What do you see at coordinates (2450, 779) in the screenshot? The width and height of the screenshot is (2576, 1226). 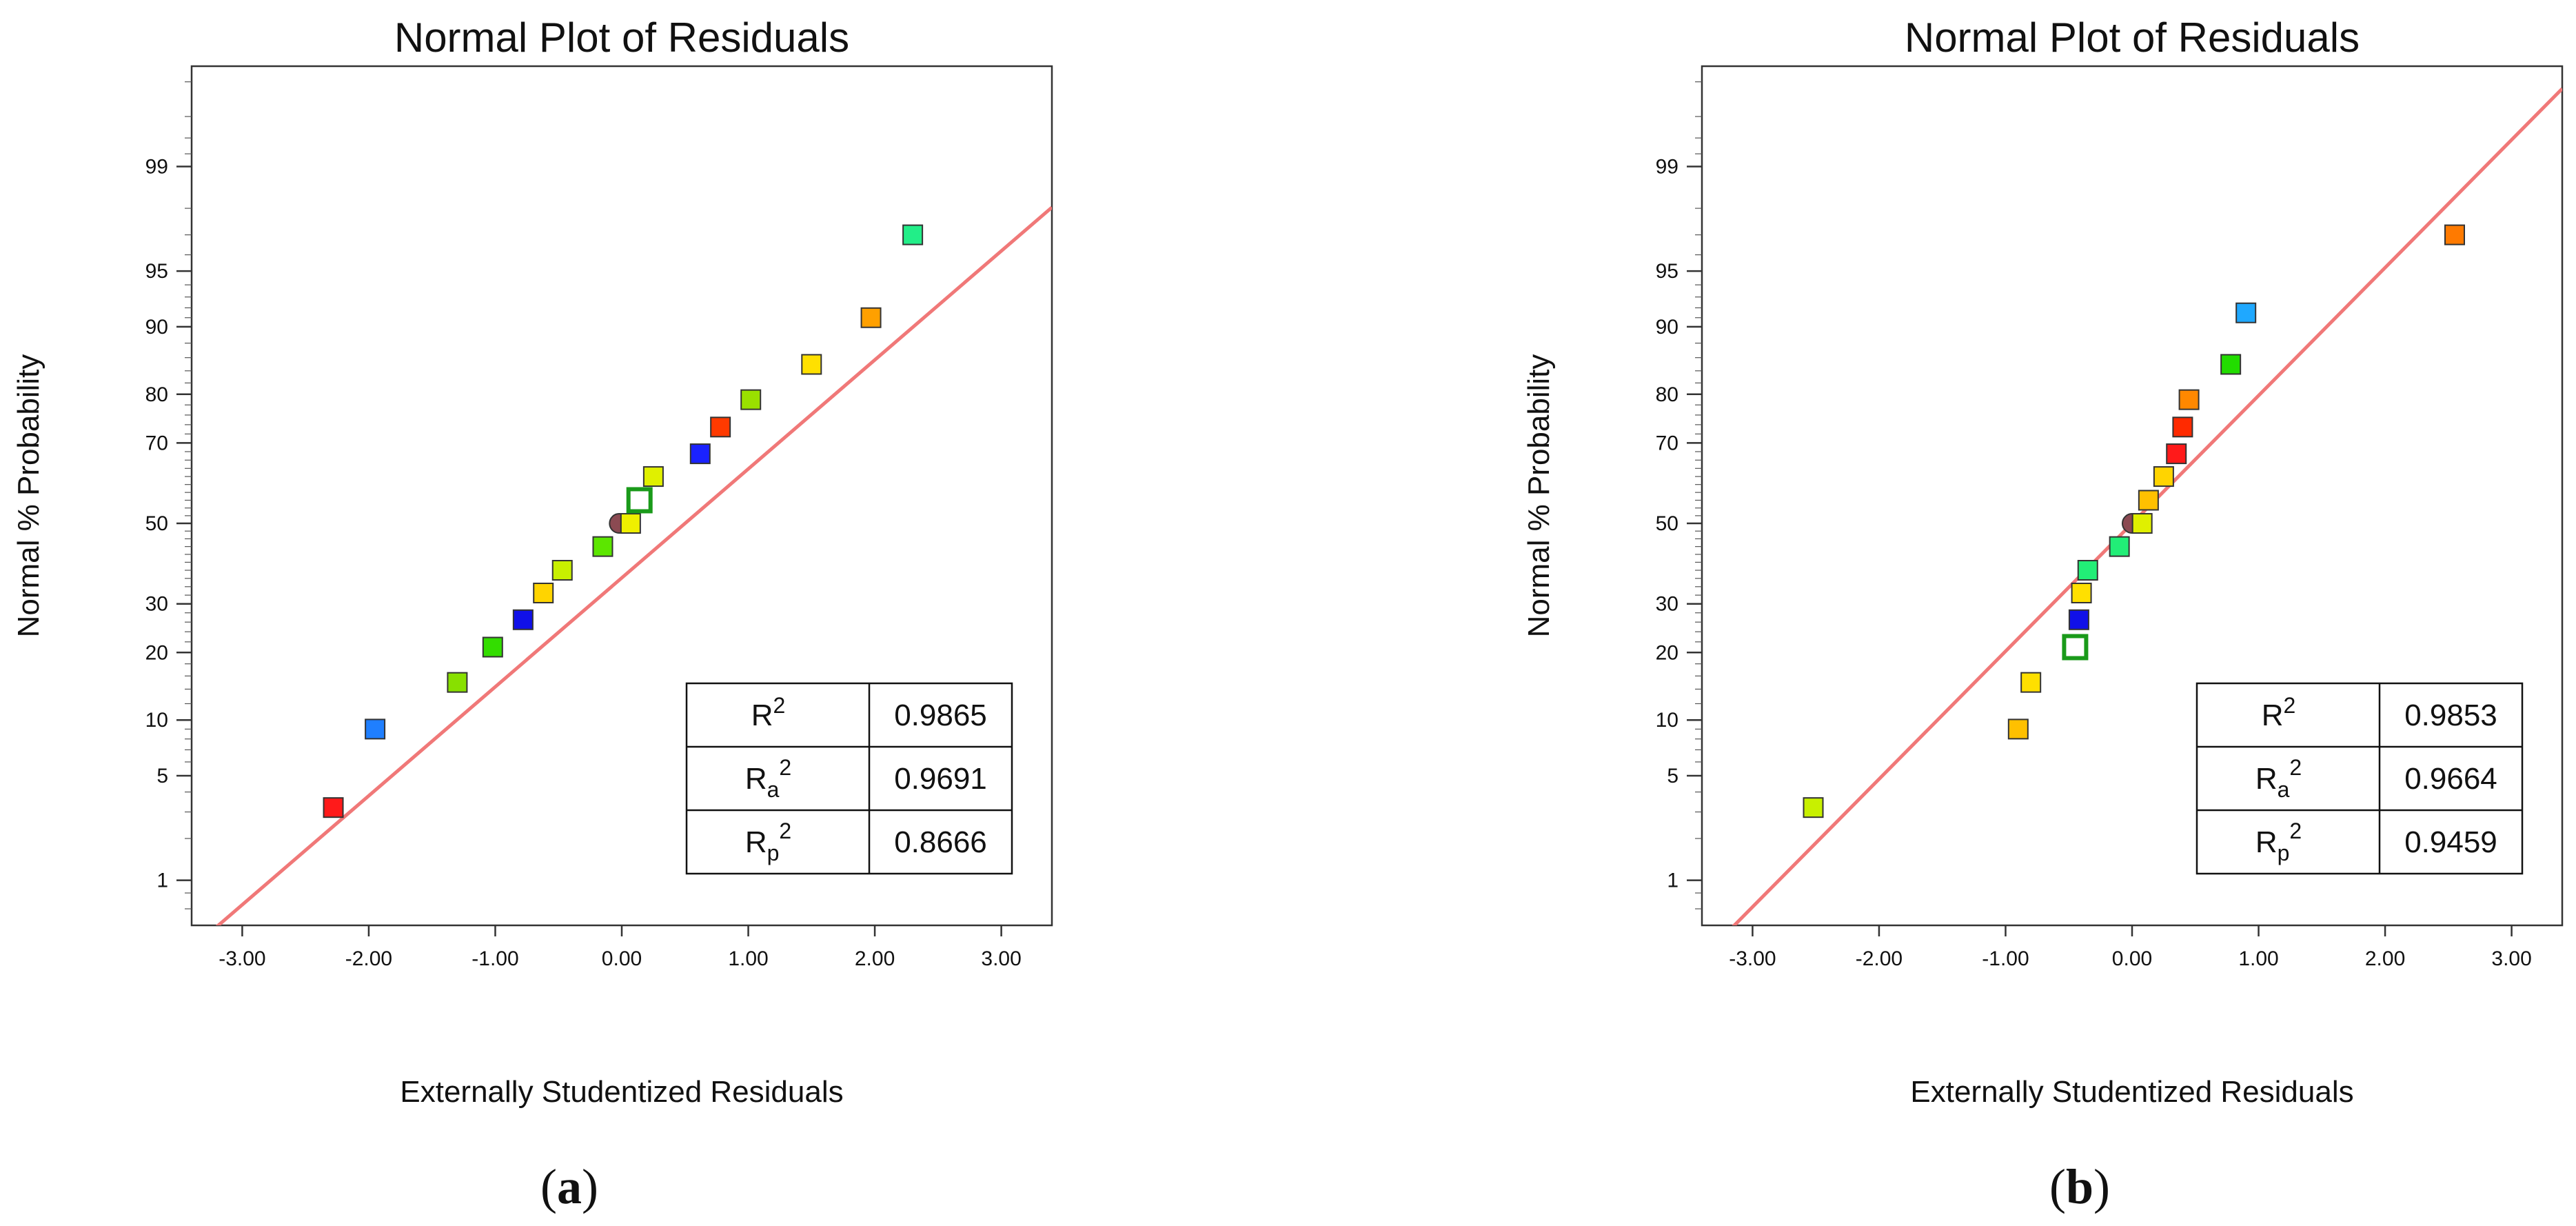 I see `stat-value: 0.9664` at bounding box center [2450, 779].